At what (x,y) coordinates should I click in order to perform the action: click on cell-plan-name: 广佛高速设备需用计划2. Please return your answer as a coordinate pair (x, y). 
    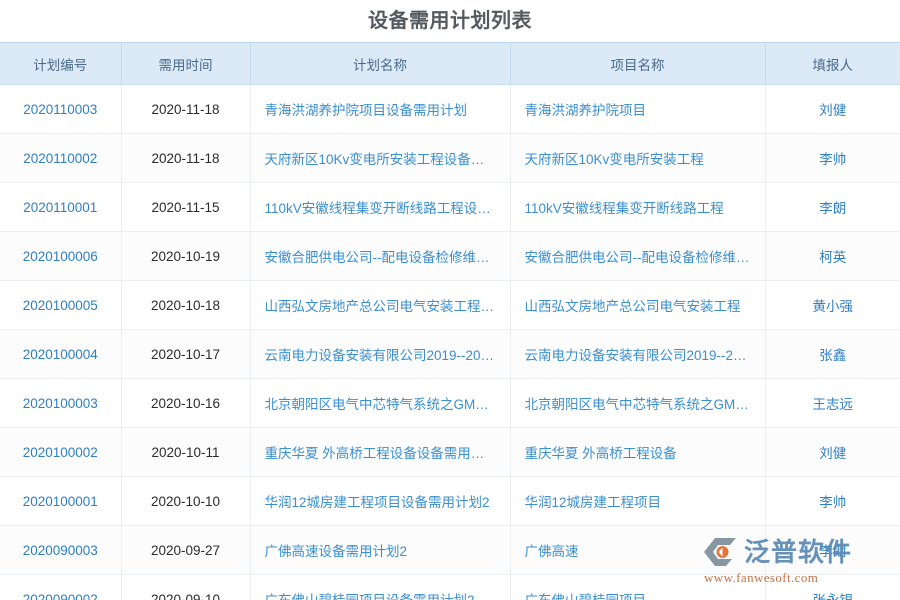
    Looking at the image, I should click on (380, 550).